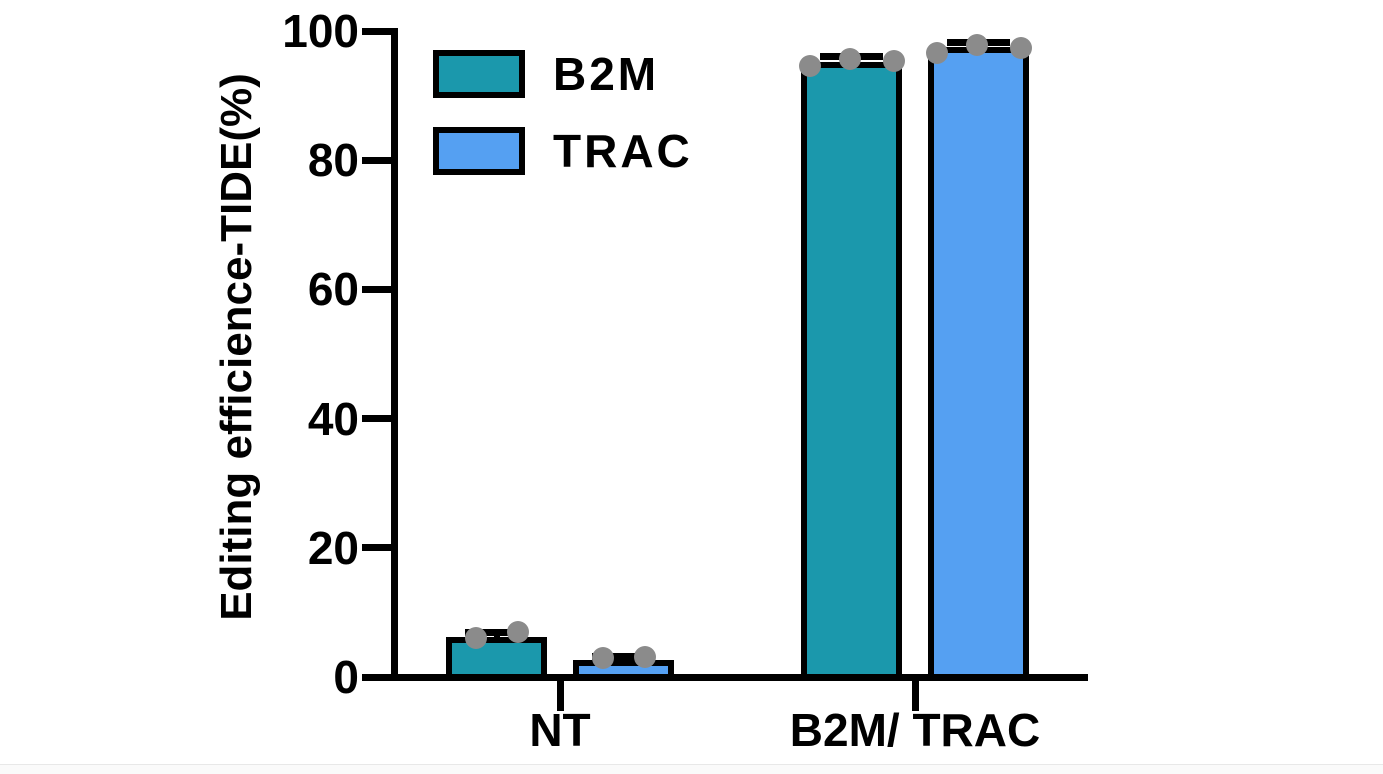 This screenshot has height=774, width=1383. What do you see at coordinates (333, 289) in the screenshot?
I see `y-tick-label: 60` at bounding box center [333, 289].